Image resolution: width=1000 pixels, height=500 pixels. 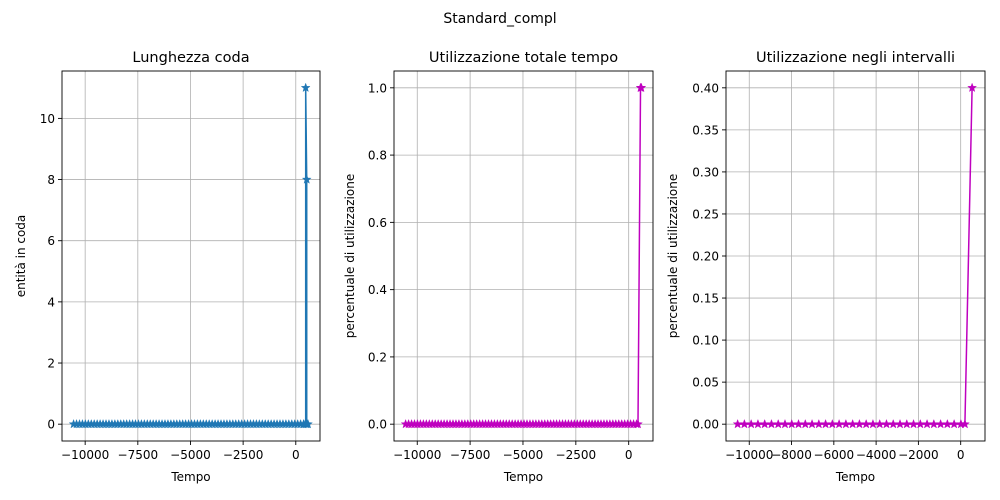 What do you see at coordinates (876, 455) in the screenshot?
I see `x-tick-label: −4000` at bounding box center [876, 455].